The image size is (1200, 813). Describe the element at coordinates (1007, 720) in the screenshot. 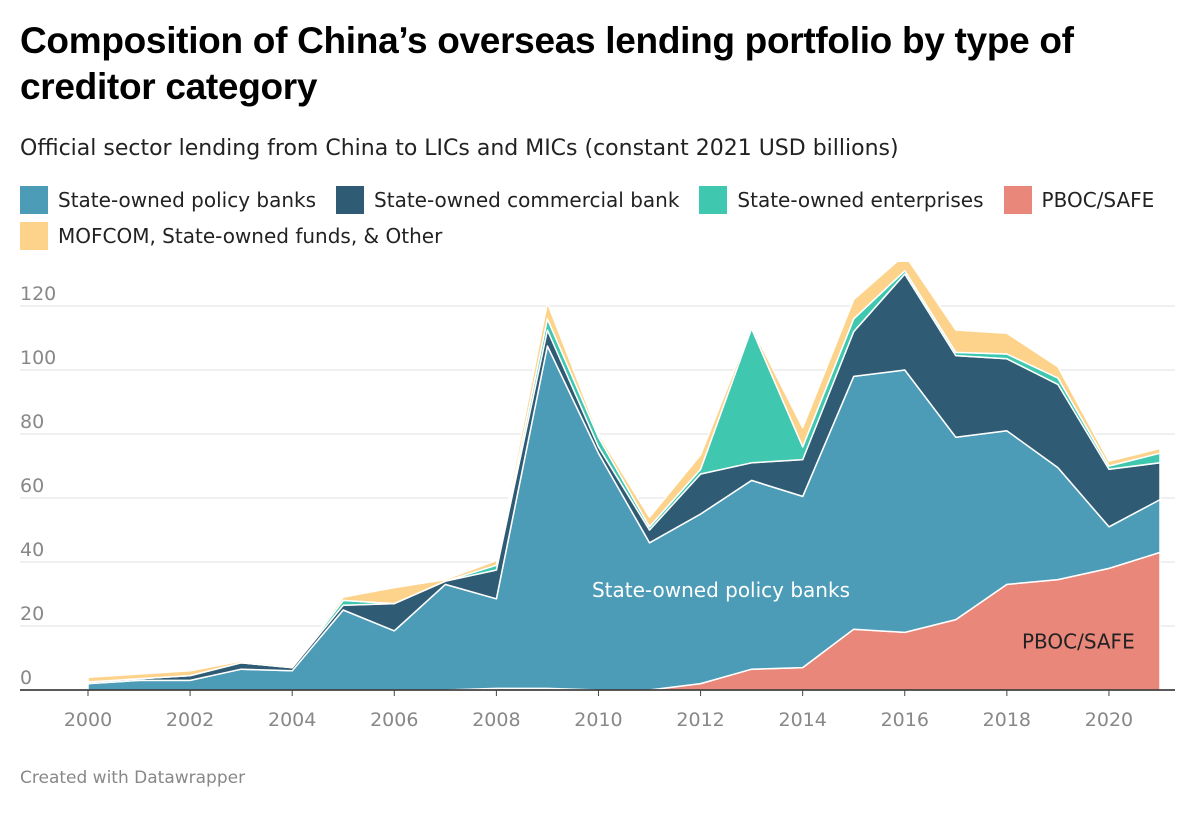

I see `x-tick-label: 2018` at that location.